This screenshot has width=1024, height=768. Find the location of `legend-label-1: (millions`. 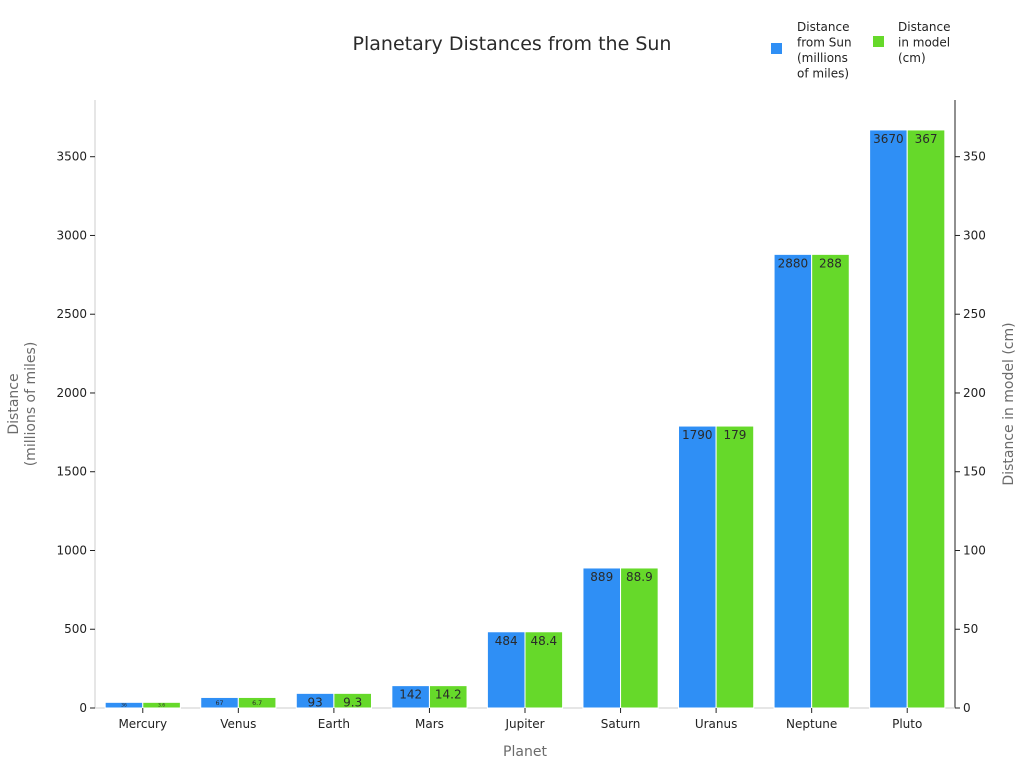

legend-label-1: (millions is located at coordinates (822, 58).